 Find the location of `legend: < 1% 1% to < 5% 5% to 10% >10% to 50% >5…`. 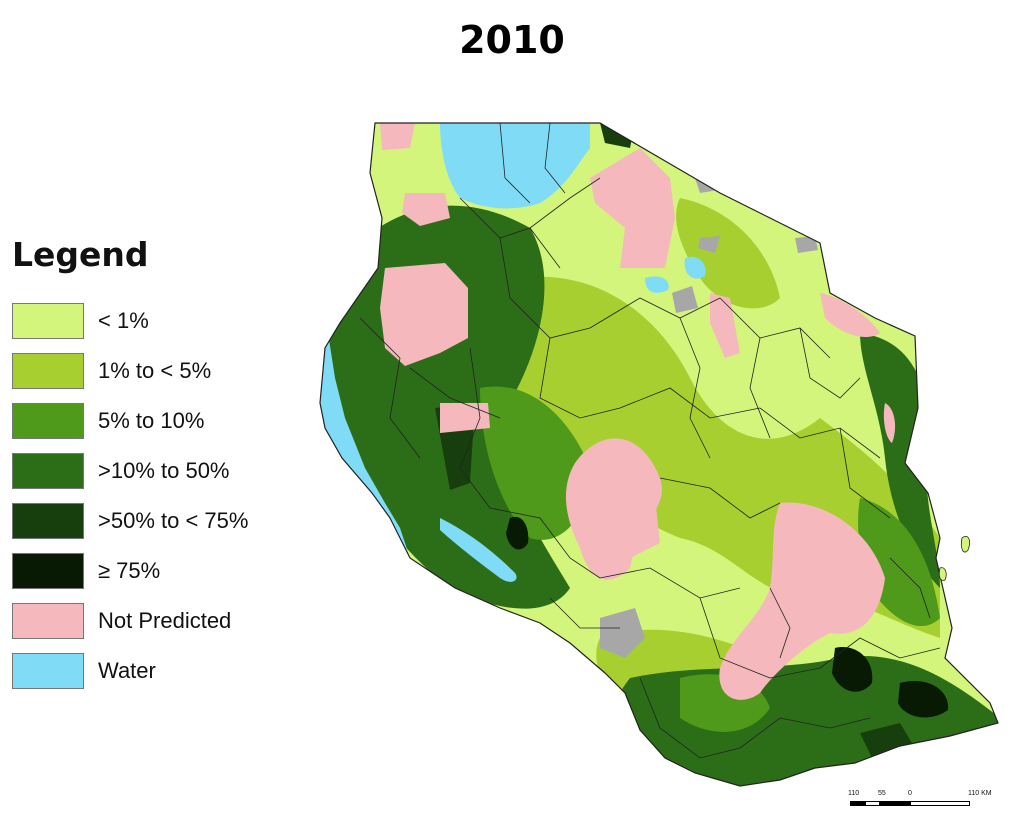

legend: < 1% 1% to < 5% 5% to 10% >10% to 50% >5… is located at coordinates (162, 496).